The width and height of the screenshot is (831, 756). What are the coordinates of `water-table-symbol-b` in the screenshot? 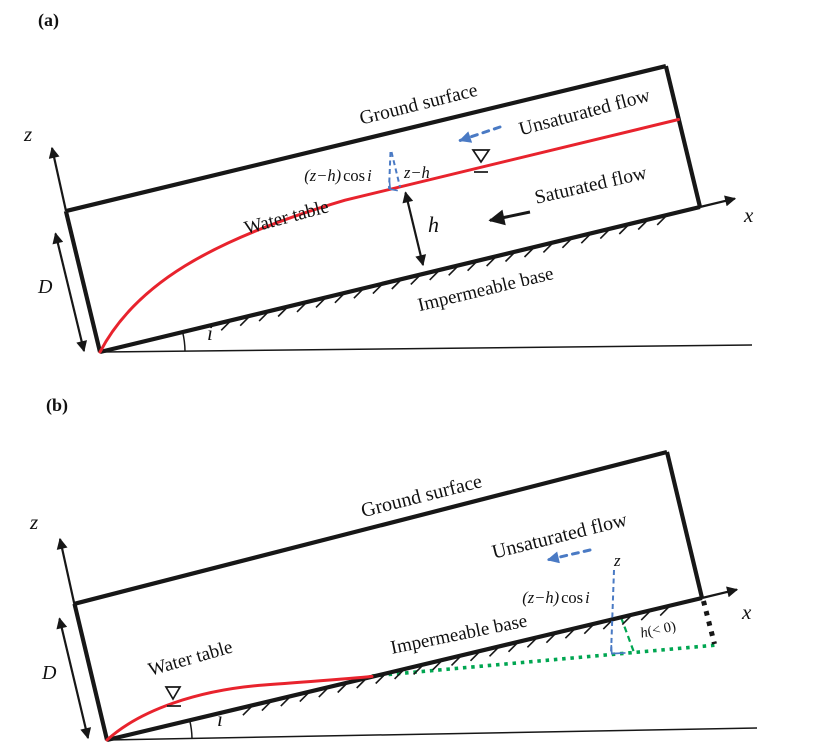 It's located at (173, 693).